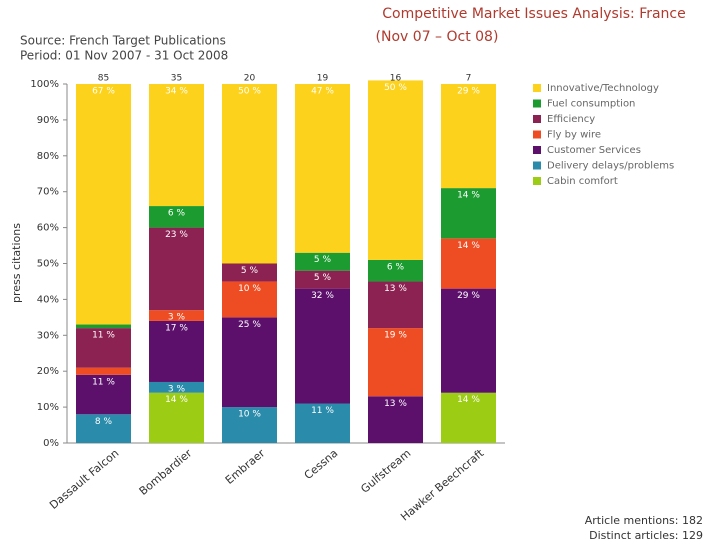  Describe the element at coordinates (48, 192) in the screenshot. I see `y-tick-label: 70%` at that location.